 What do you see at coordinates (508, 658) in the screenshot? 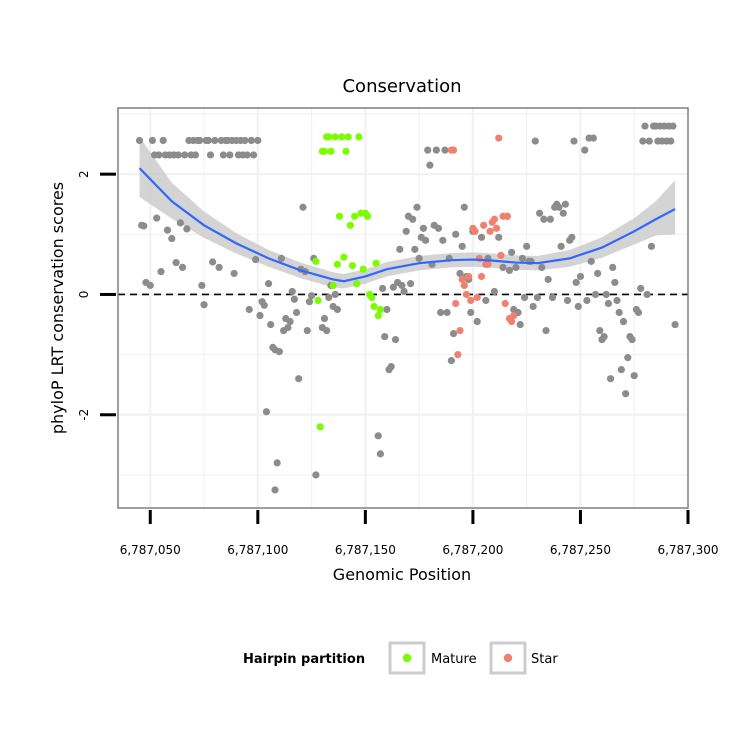
I see `legend-dot-star` at bounding box center [508, 658].